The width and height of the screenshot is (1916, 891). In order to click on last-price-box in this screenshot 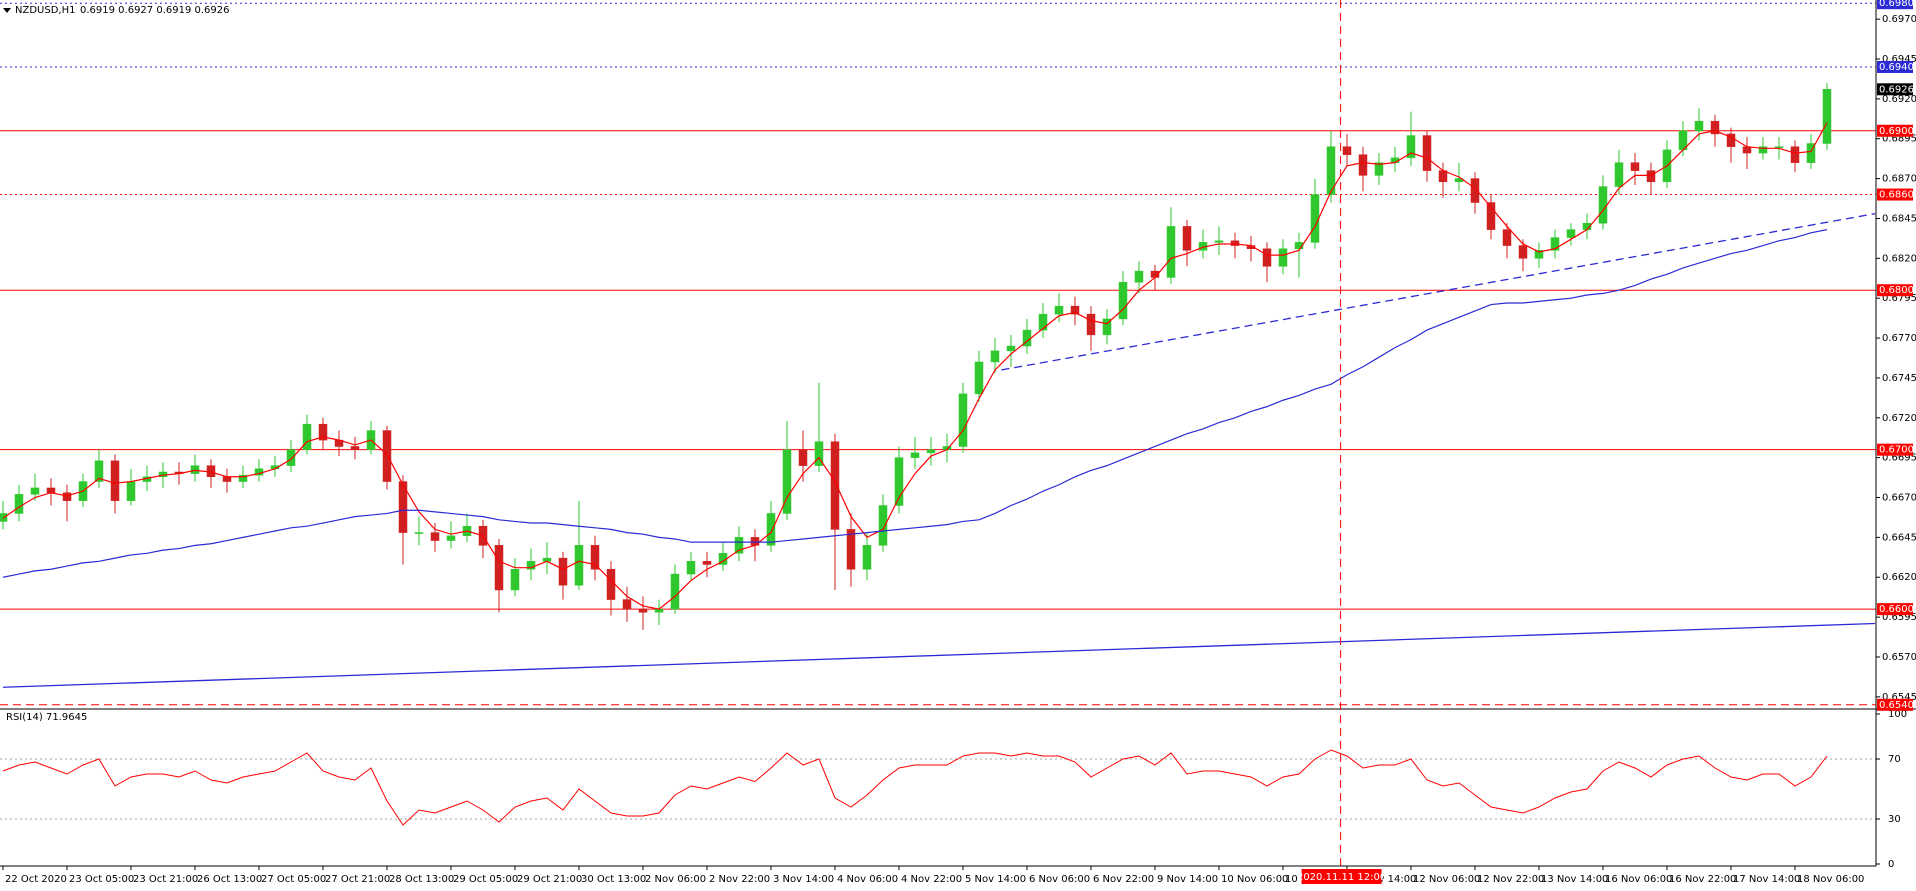, I will do `click(1895, 89)`.